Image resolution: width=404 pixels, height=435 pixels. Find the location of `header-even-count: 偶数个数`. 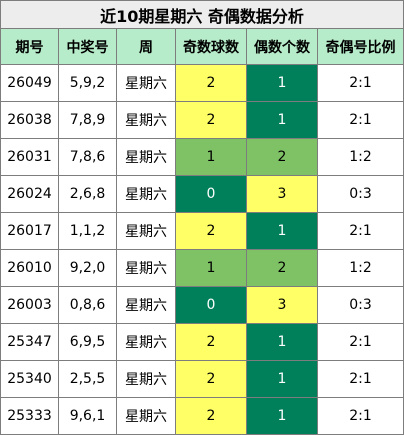

header-even-count: 偶数个数 is located at coordinates (282, 46).